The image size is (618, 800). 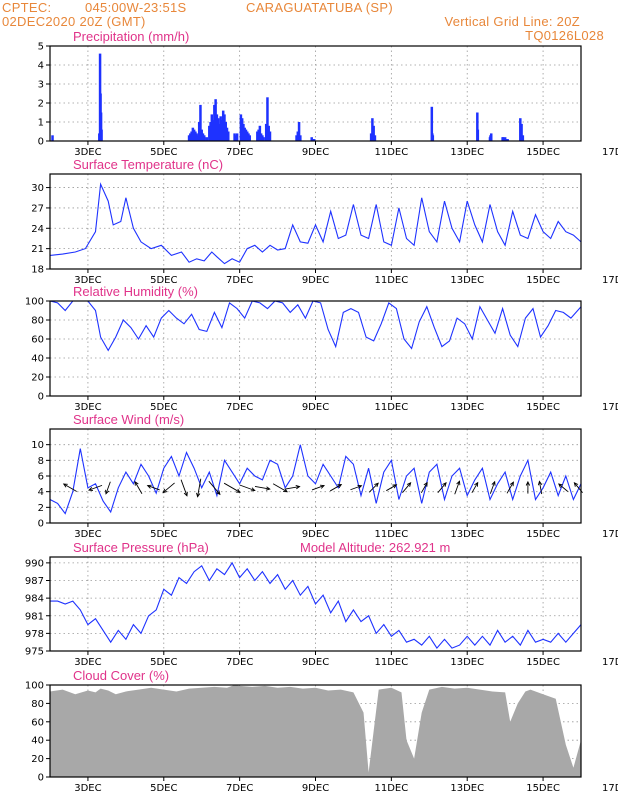 I want to click on precip-xtick-label: 17DEC, so click(x=610, y=152).